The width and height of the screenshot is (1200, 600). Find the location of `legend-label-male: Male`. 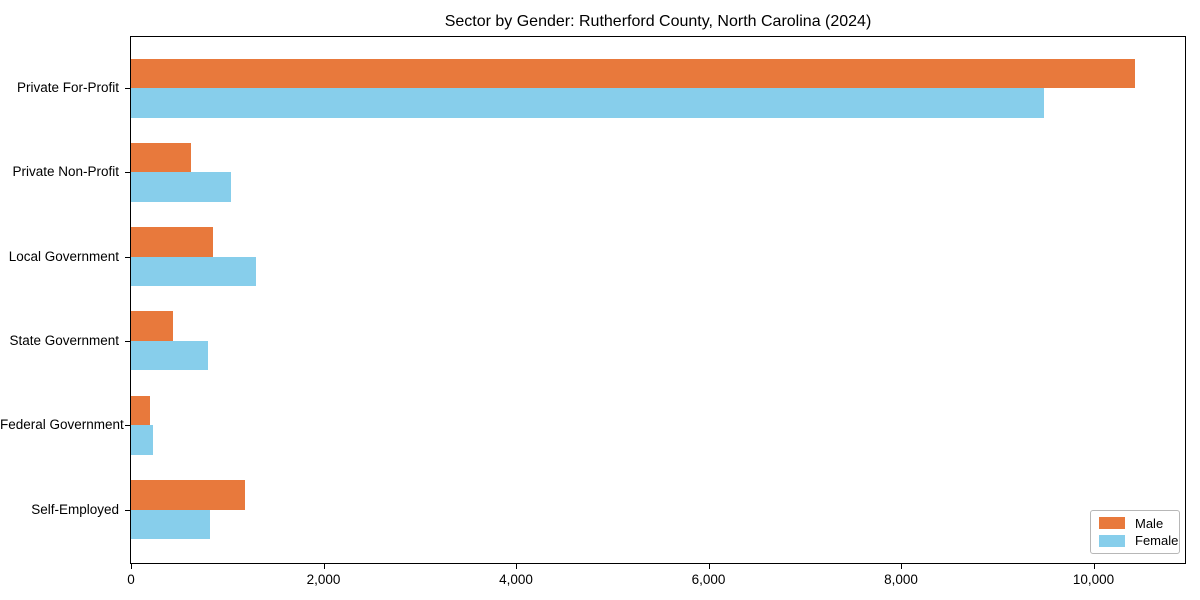

legend-label-male: Male is located at coordinates (1149, 523).